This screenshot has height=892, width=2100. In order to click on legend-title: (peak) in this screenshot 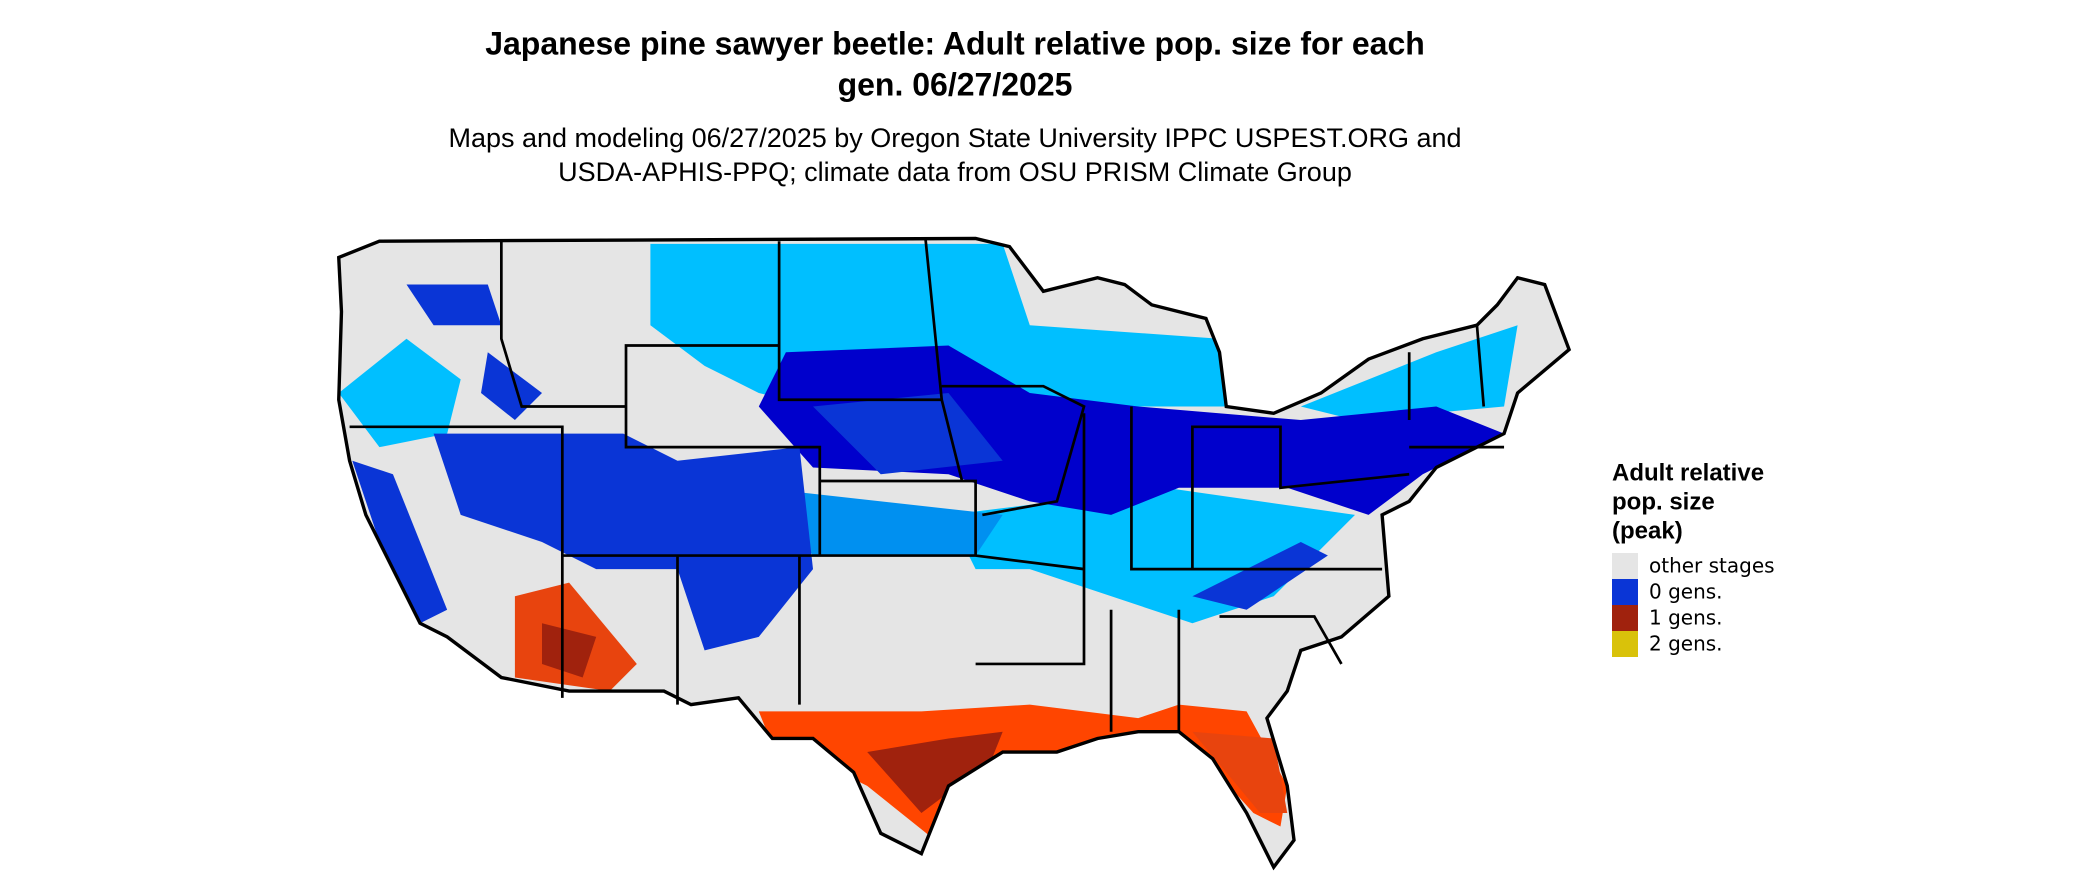, I will do `click(1647, 530)`.